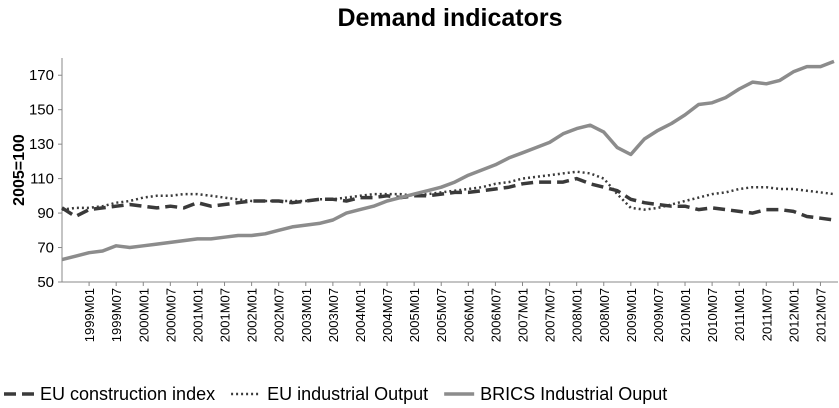  Describe the element at coordinates (41, 110) in the screenshot. I see `y-tick-label: 150` at that location.